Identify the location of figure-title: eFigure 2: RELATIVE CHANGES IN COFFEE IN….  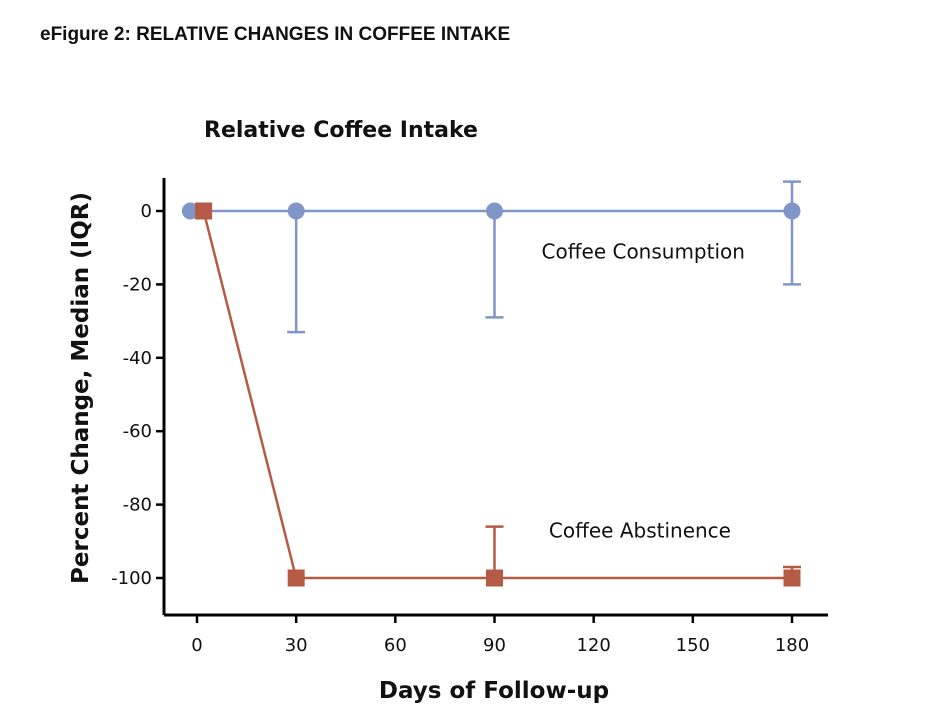
(275, 35).